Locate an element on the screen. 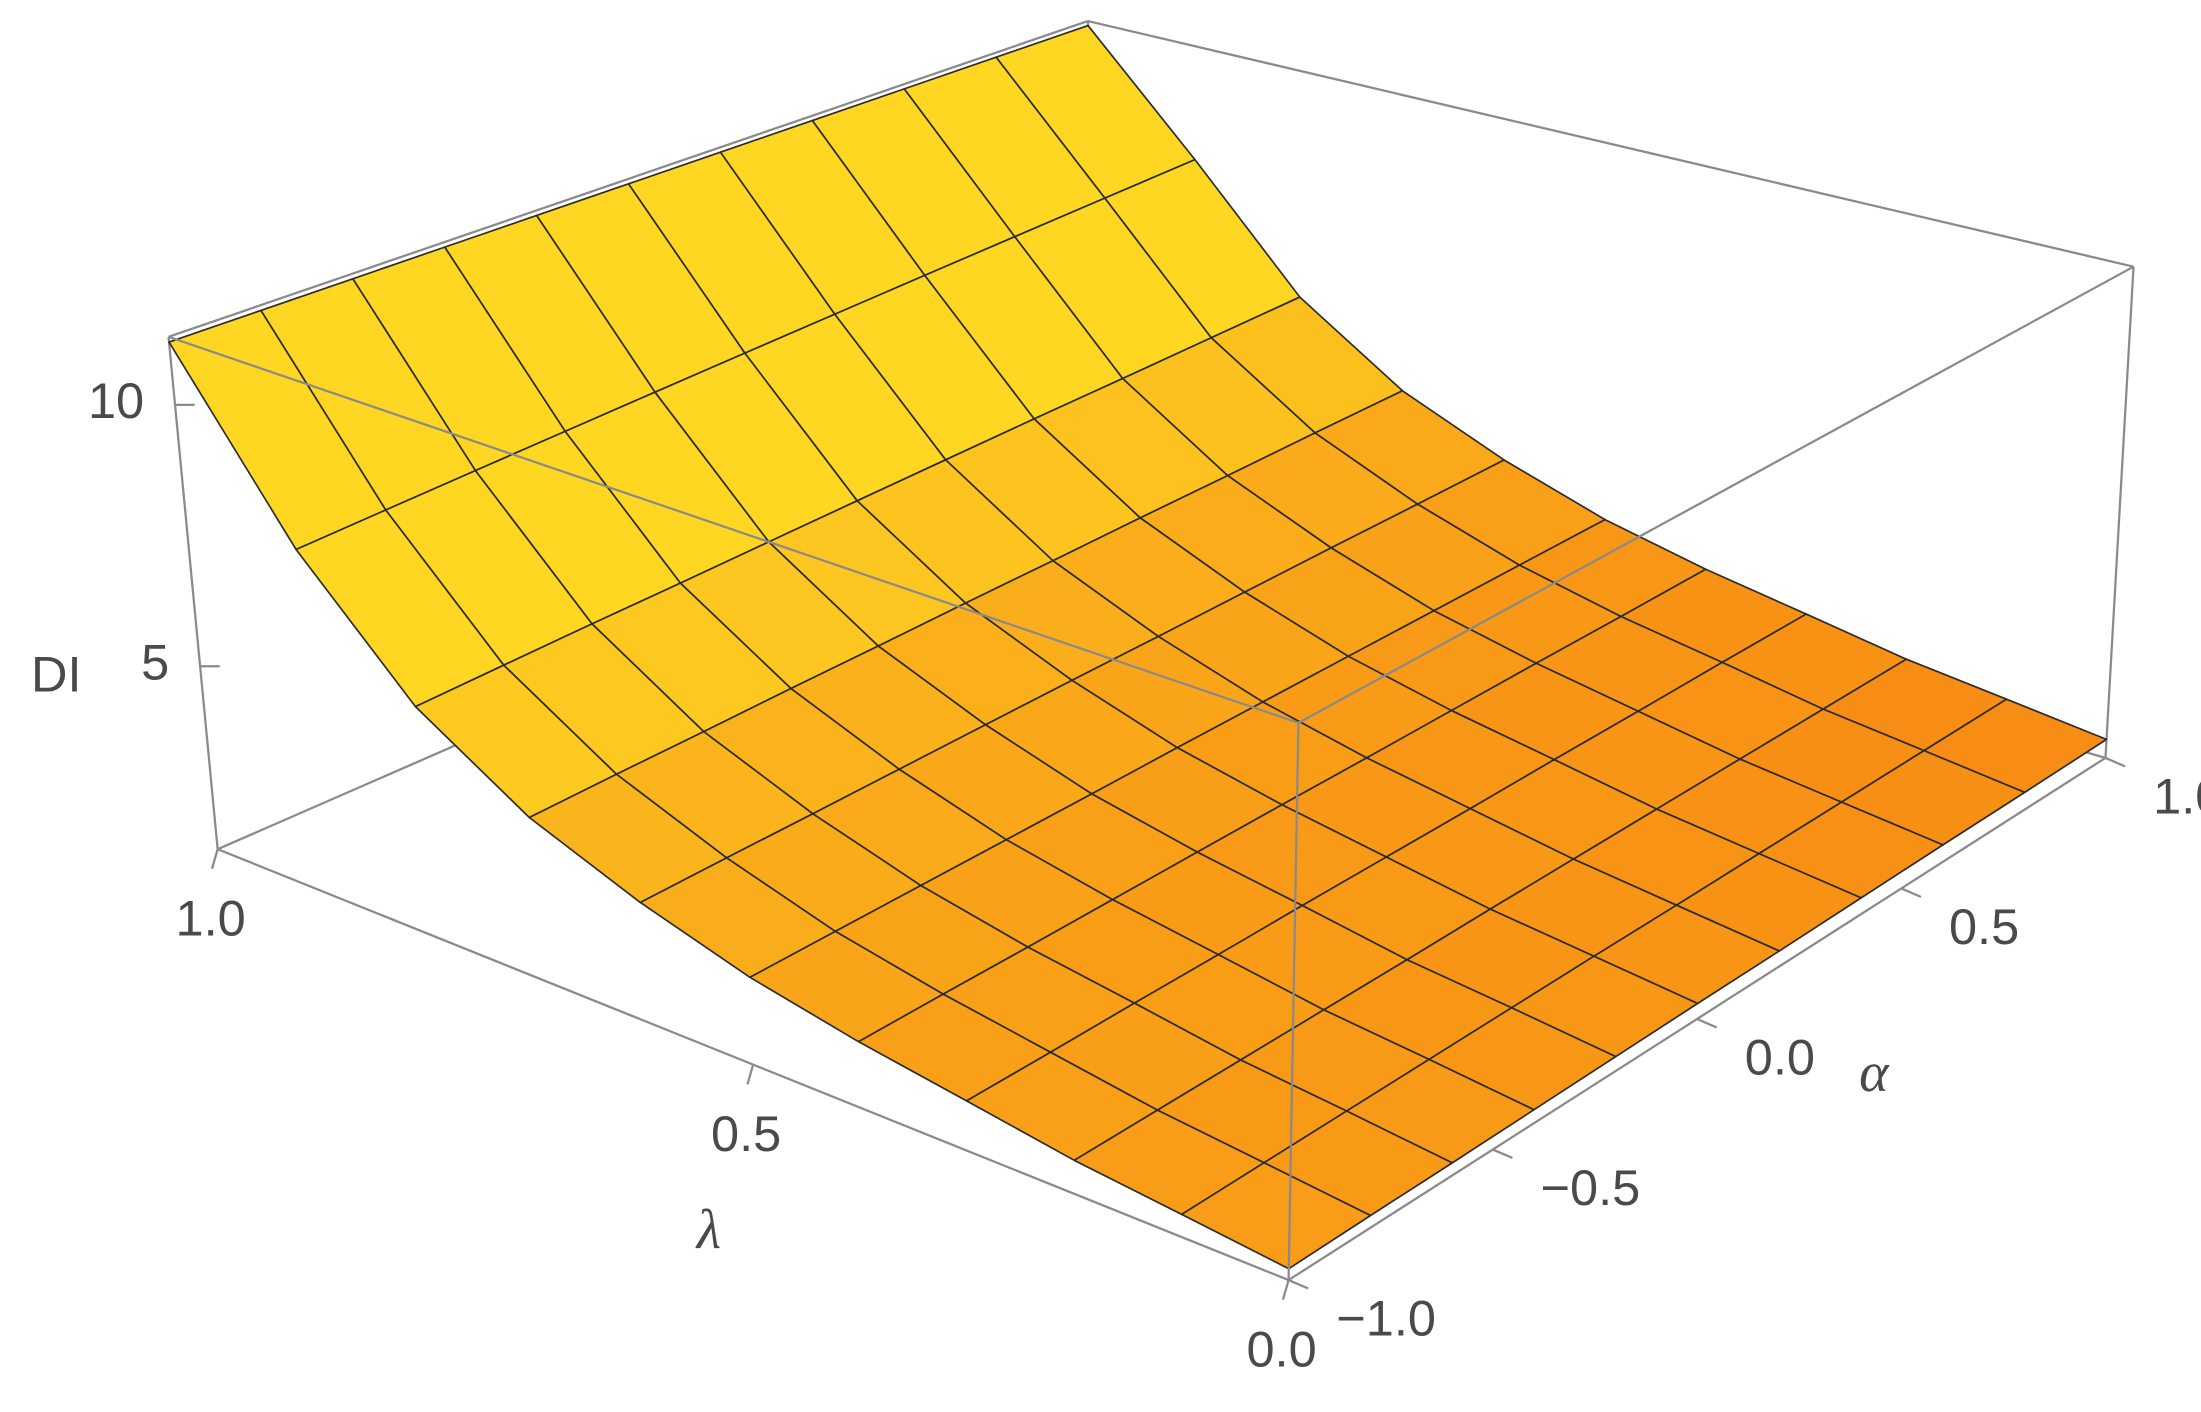 Image resolution: width=2201 pixels, height=1412 pixels. y-tick-label: 1.0 is located at coordinates (2177, 795).